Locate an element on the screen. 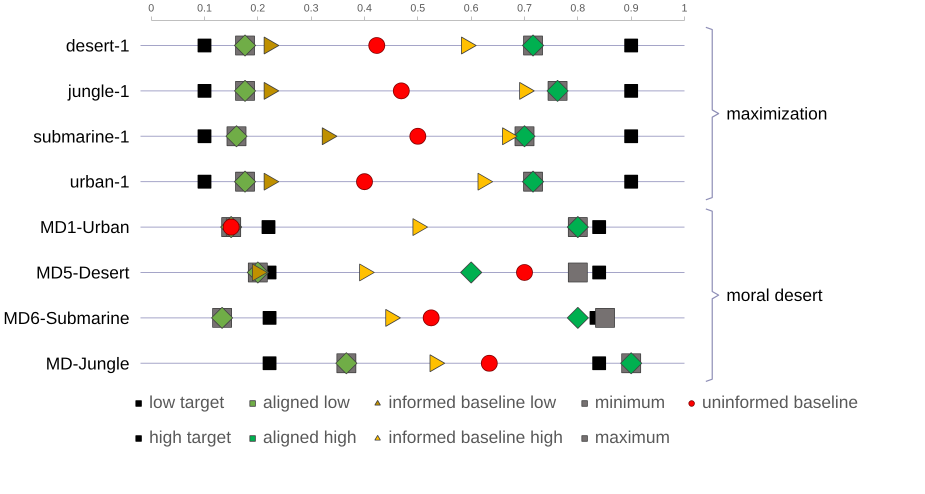 This screenshot has width=925, height=494. legend-label: low target is located at coordinates (186, 402).